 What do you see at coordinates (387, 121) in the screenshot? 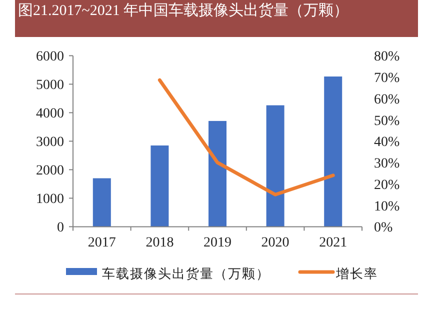
I see `y2-tick-label: 50%` at bounding box center [387, 121].